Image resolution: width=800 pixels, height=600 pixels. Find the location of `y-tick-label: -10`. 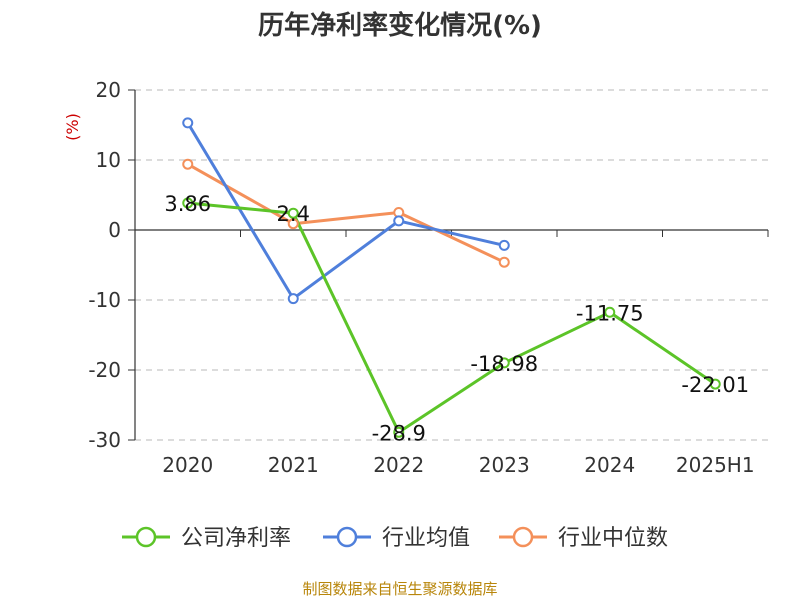

y-tick-label: -10 is located at coordinates (104, 300).